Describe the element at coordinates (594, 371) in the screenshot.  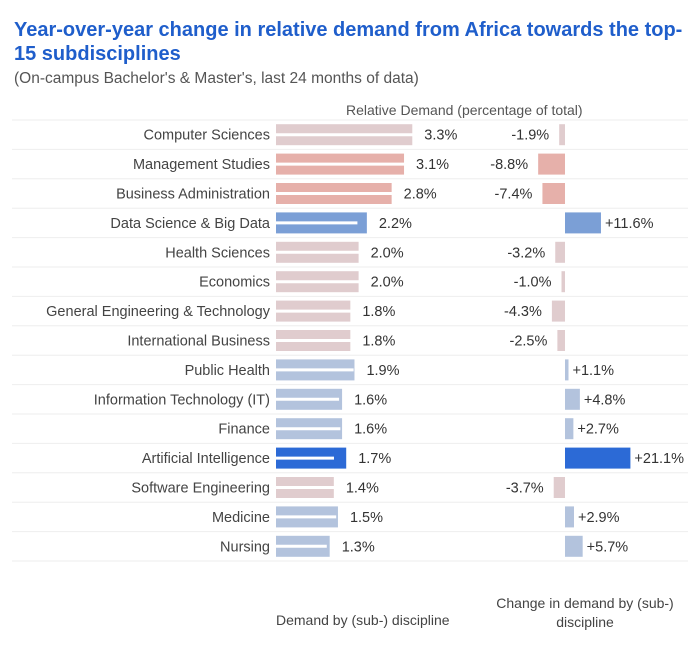
I see `change-value-label: +1.1%` at that location.